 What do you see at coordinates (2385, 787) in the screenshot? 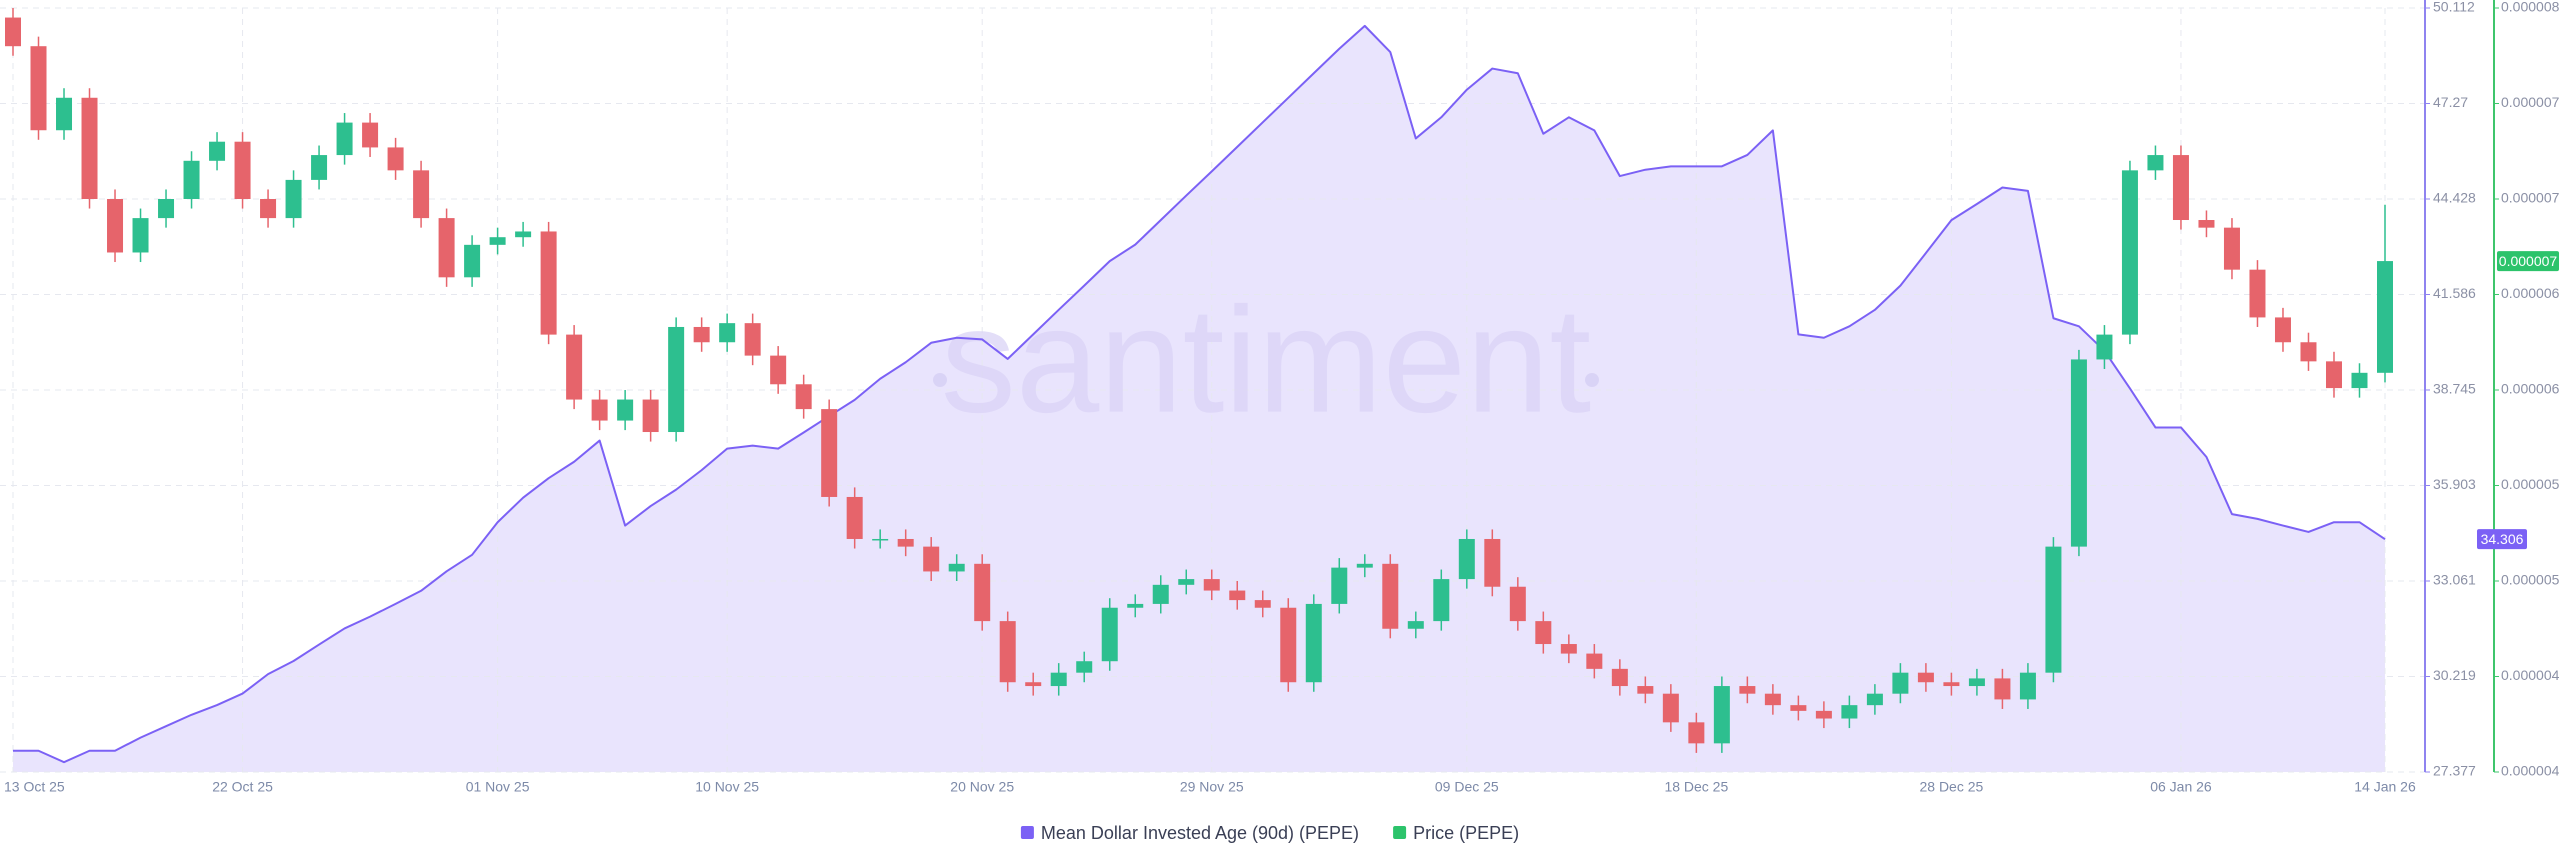
I see `x-tick-label: 14 Jan 26` at bounding box center [2385, 787].